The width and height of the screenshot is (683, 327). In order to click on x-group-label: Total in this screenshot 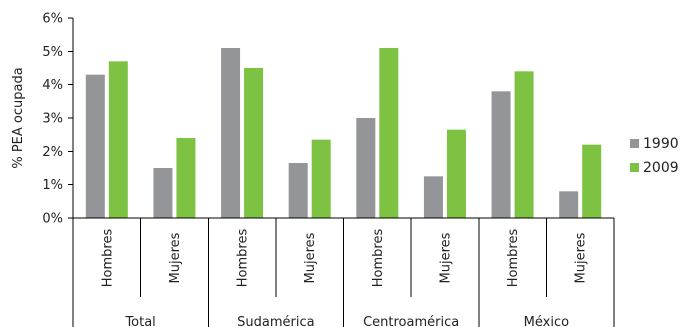, I will do `click(139, 321)`.